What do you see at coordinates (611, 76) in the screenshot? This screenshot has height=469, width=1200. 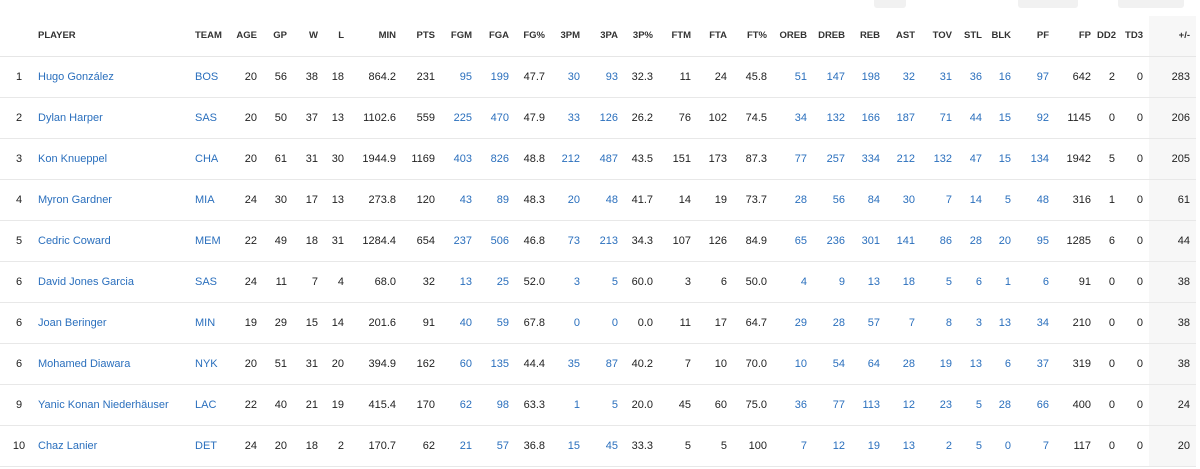 I see `tpa-link: 93` at bounding box center [611, 76].